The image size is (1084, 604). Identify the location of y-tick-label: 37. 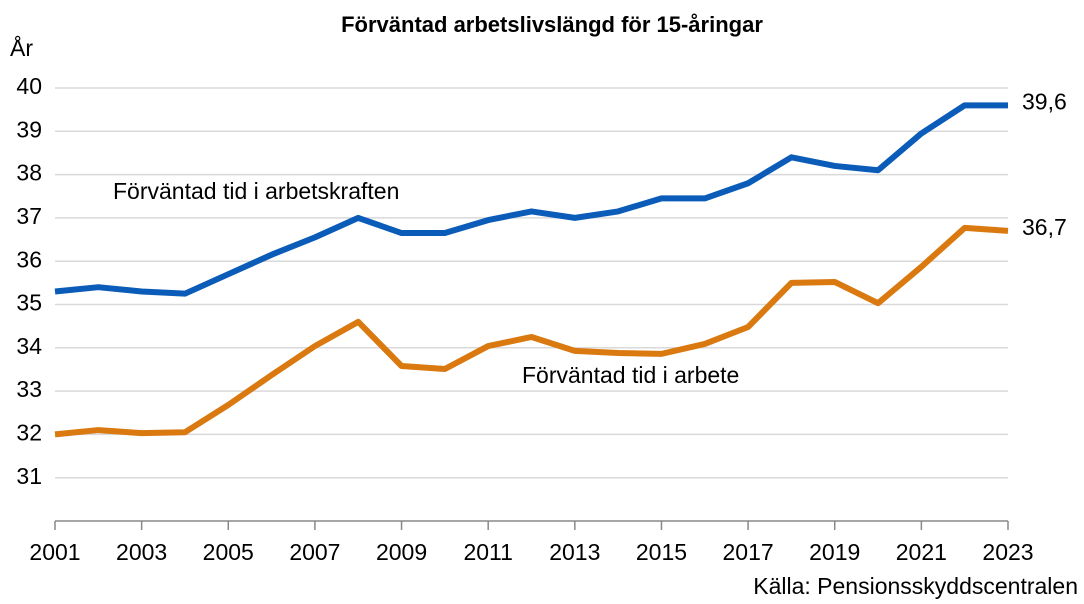
(29, 216).